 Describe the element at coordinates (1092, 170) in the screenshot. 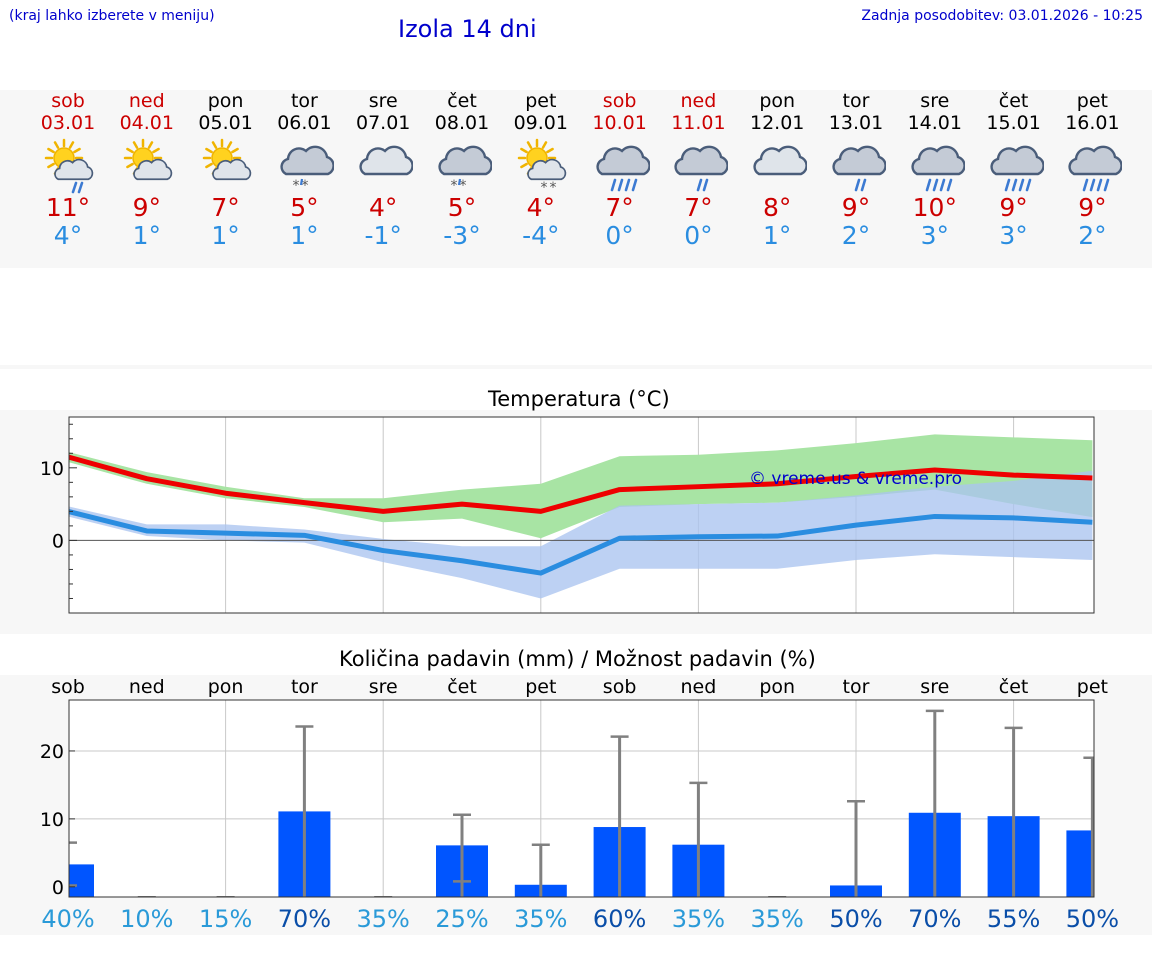

I see `forecast-day: pet 16.01 9° 2°` at that location.